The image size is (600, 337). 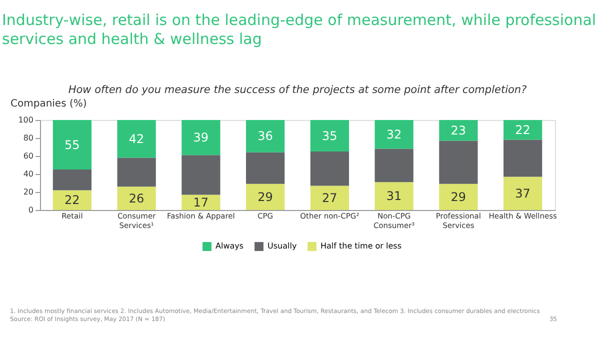 What do you see at coordinates (28, 156) in the screenshot?
I see `y-tick-label: 60` at bounding box center [28, 156].